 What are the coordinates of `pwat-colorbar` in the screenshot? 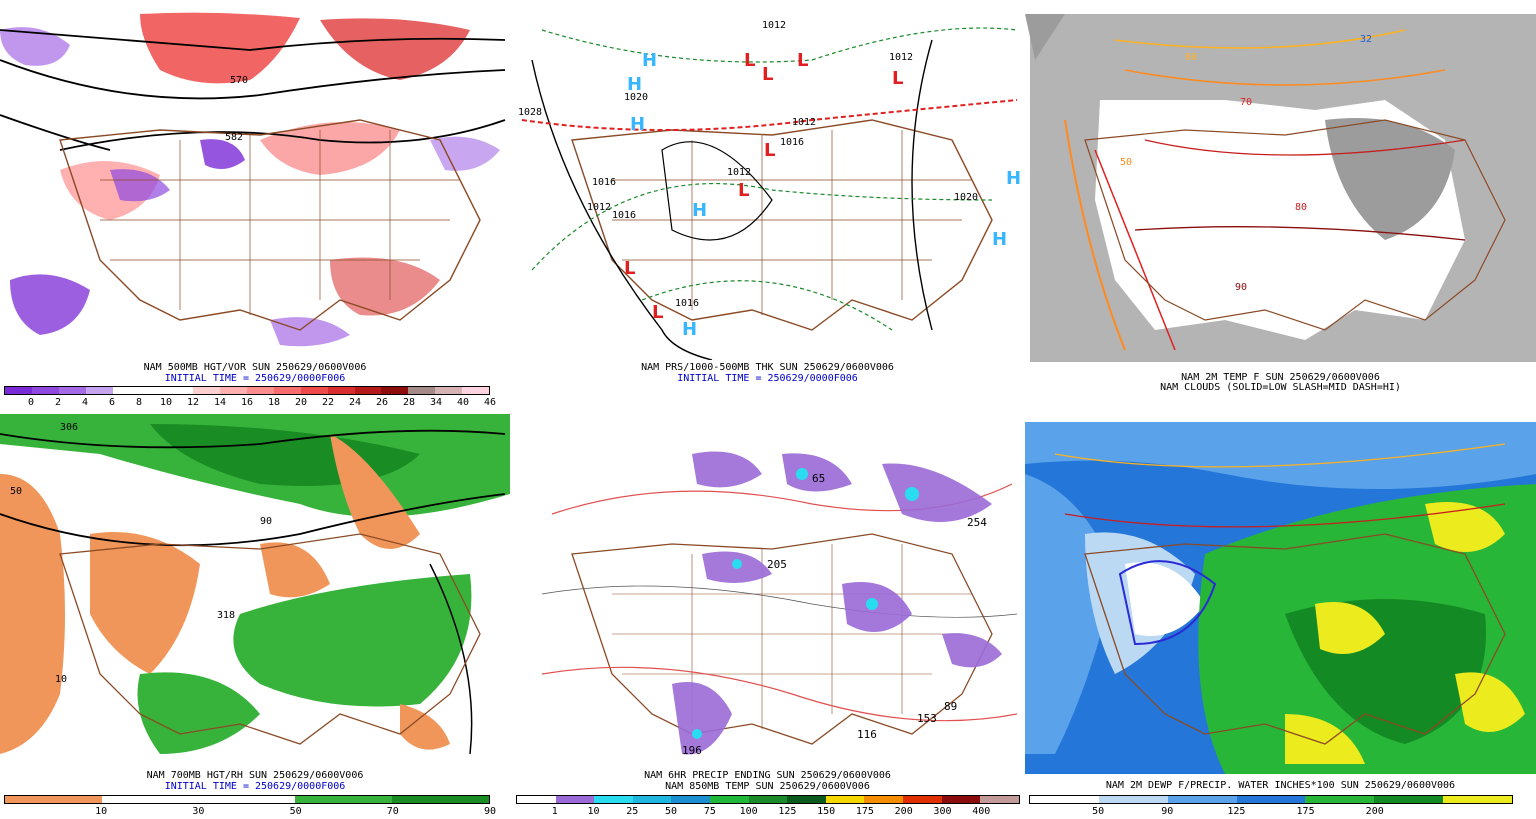 It's located at (1271, 799).